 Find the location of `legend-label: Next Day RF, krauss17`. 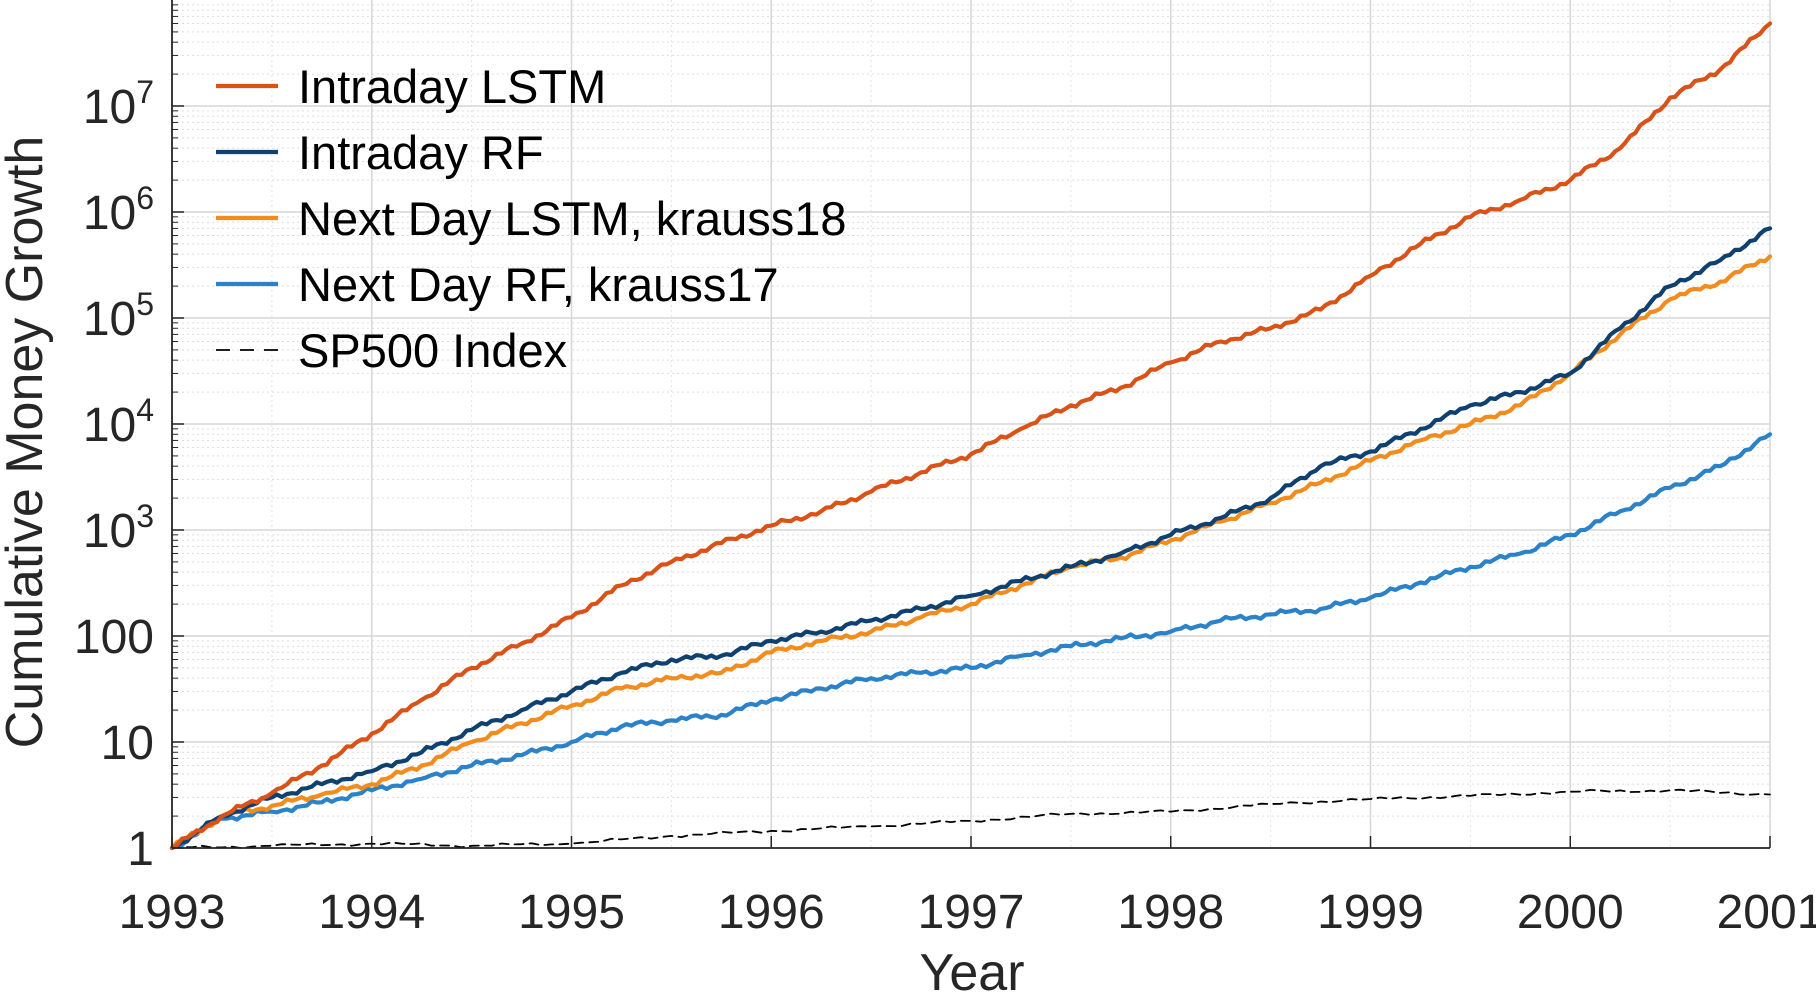

legend-label: Next Day RF, krauss17 is located at coordinates (538, 284).